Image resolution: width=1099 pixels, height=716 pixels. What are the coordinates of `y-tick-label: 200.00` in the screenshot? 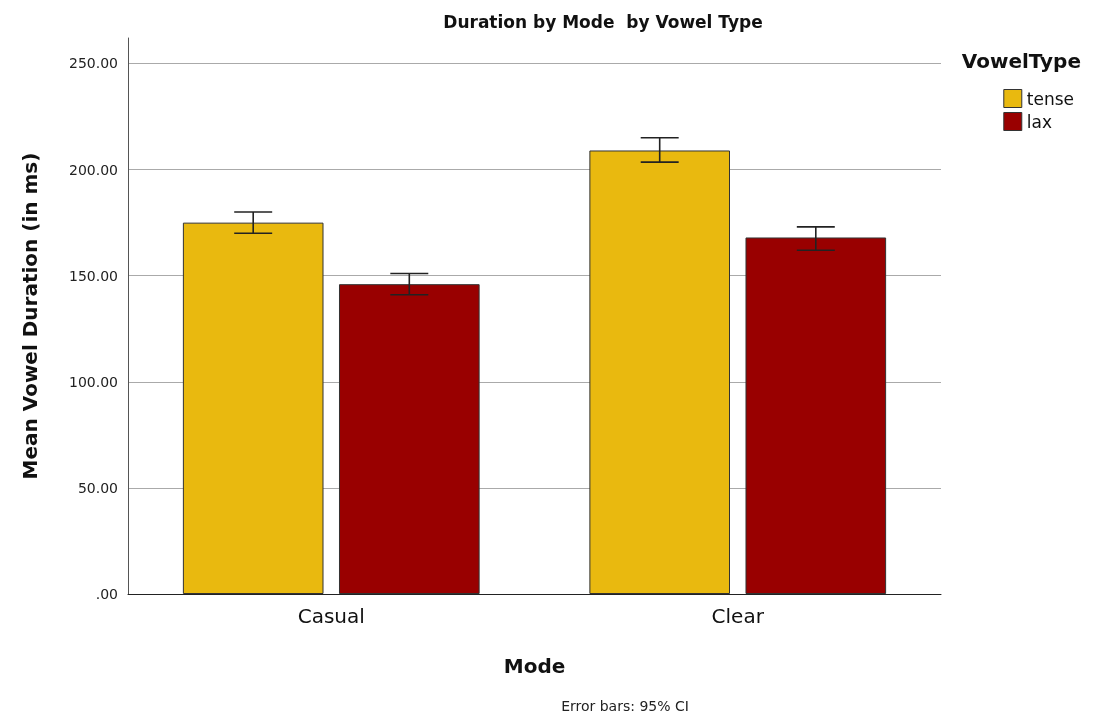 It's located at (93, 169).